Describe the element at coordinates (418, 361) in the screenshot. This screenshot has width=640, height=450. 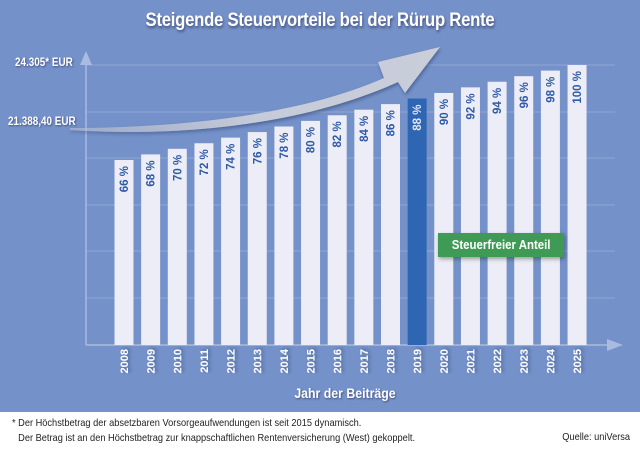
I see `x-tick-label: 2019` at that location.